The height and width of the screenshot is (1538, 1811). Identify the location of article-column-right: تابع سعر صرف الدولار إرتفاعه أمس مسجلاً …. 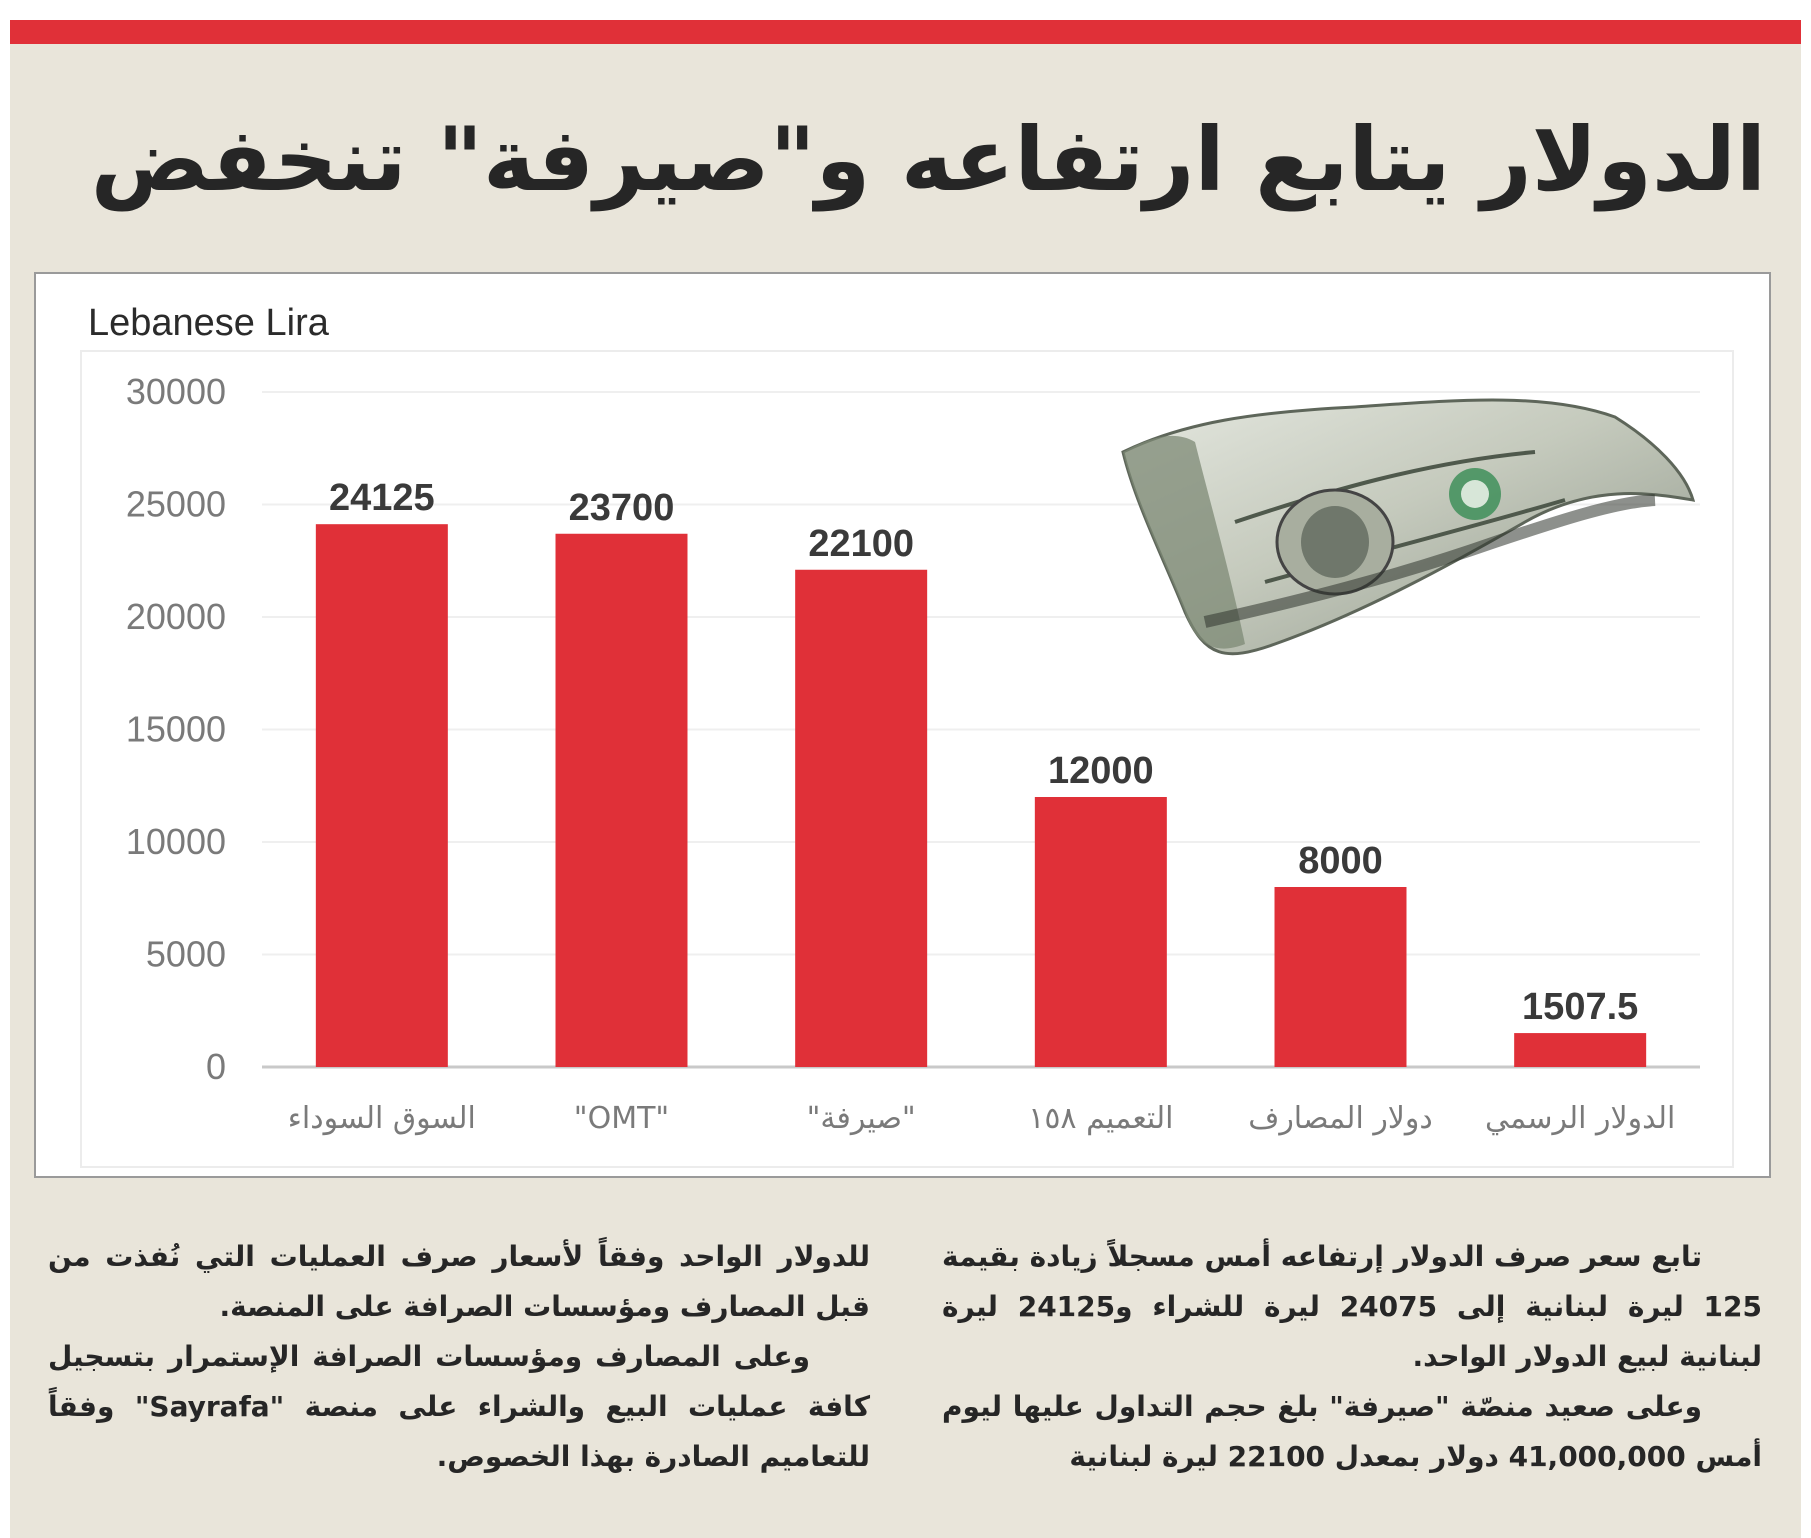
(1352, 1357).